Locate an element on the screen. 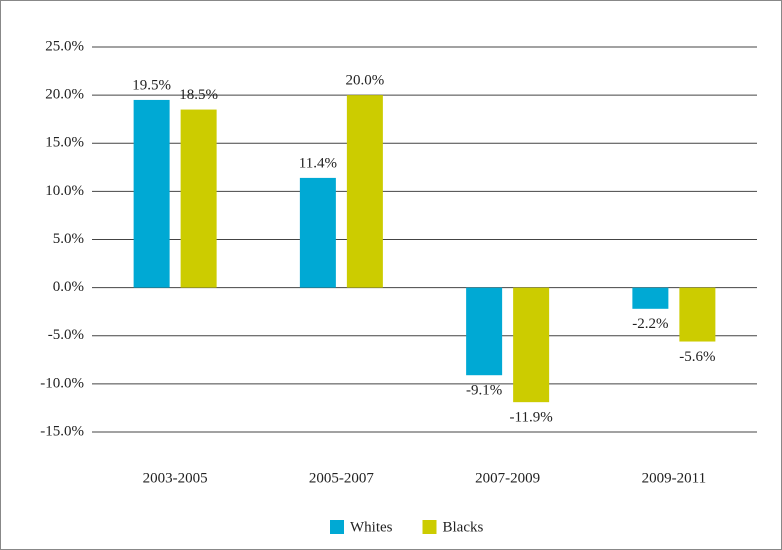 Image resolution: width=782 pixels, height=550 pixels. x-tick-label: 2005-2007 is located at coordinates (341, 478).